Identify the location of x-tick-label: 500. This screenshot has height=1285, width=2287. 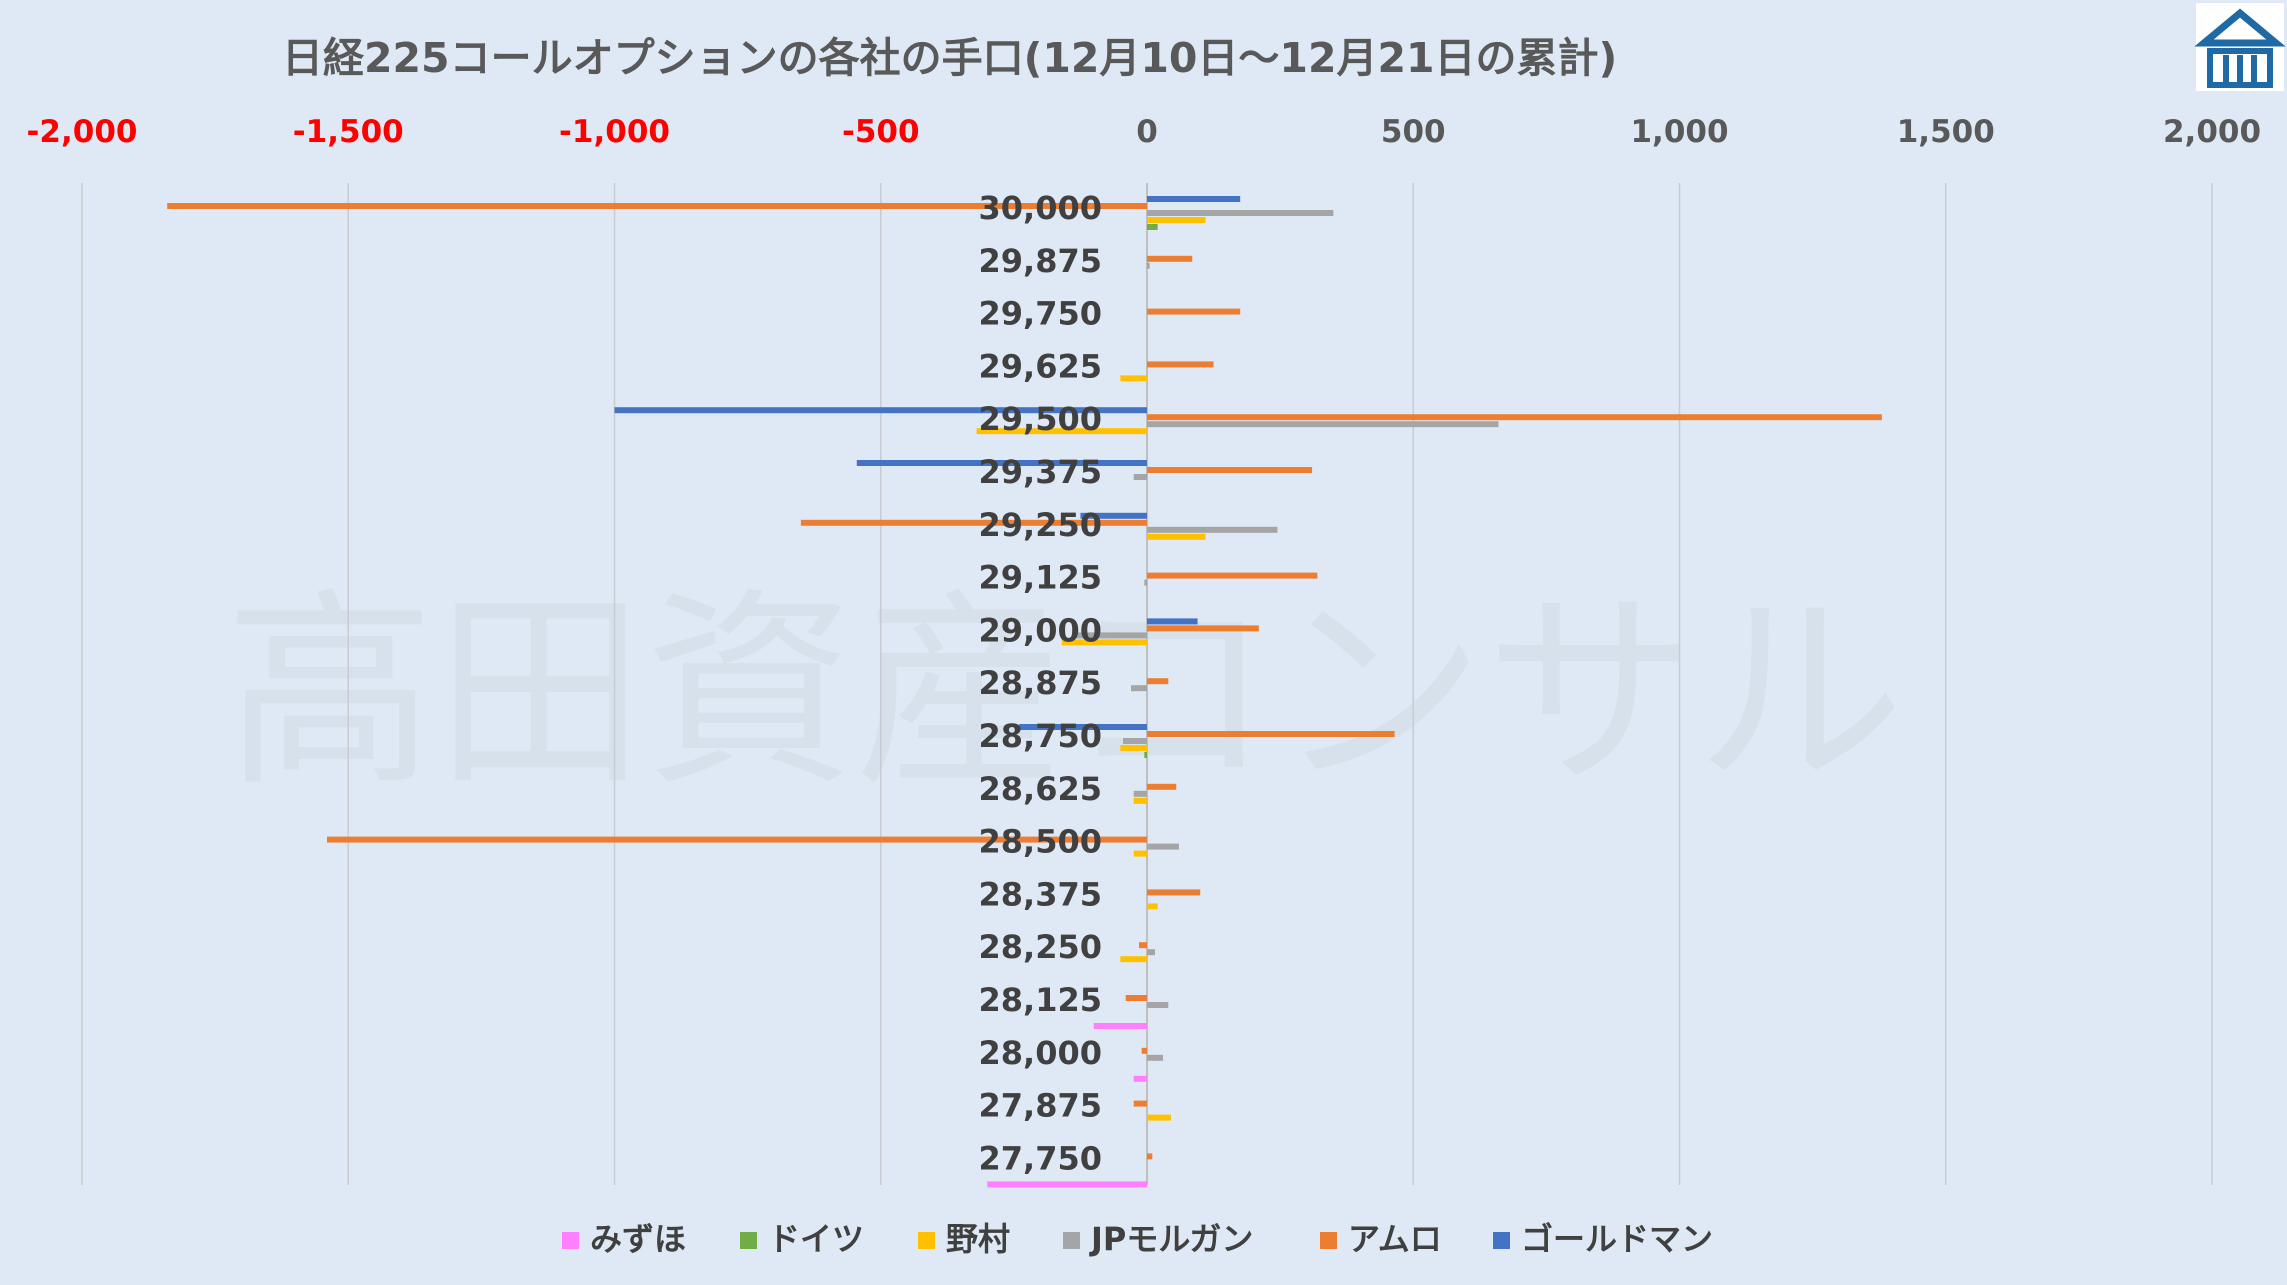
(1413, 132).